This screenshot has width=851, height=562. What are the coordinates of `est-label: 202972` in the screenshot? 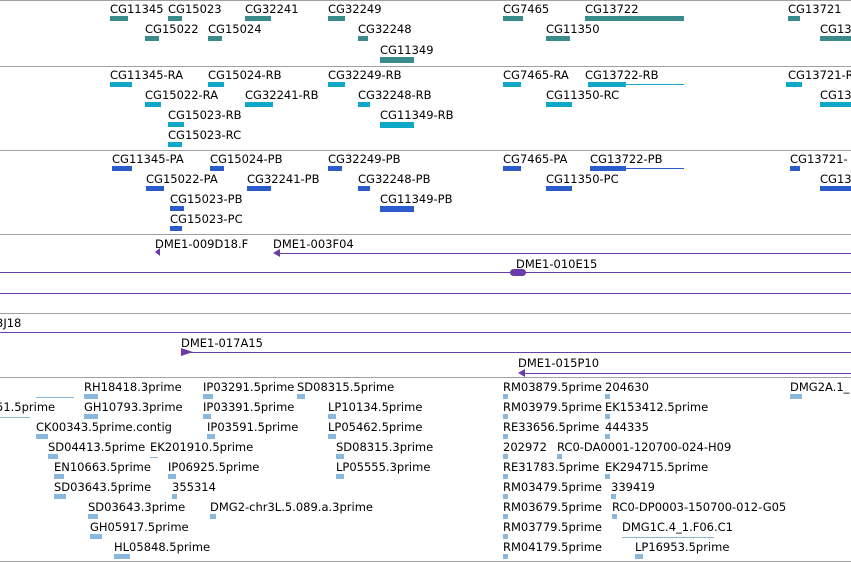 It's located at (525, 447).